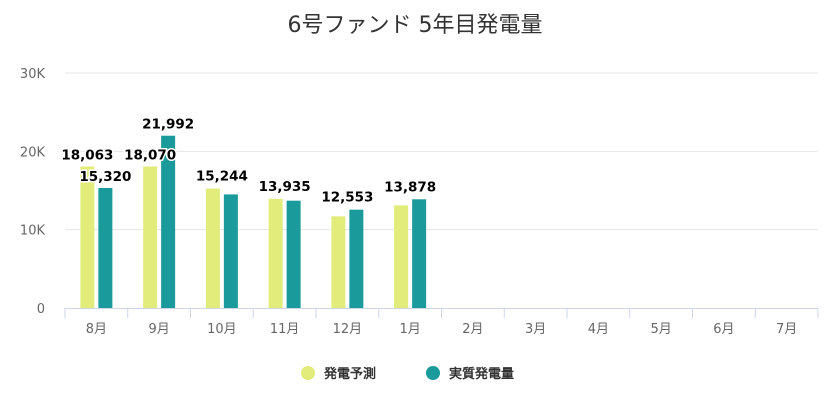 This screenshot has width=830, height=415. Describe the element at coordinates (409, 329) in the screenshot. I see `x-tick-label: 1月` at that location.